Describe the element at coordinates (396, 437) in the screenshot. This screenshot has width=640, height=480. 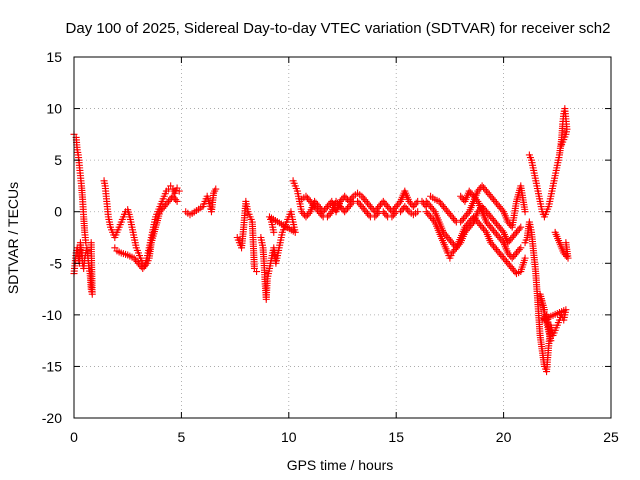
I see `x-tick-label: 15` at that location.